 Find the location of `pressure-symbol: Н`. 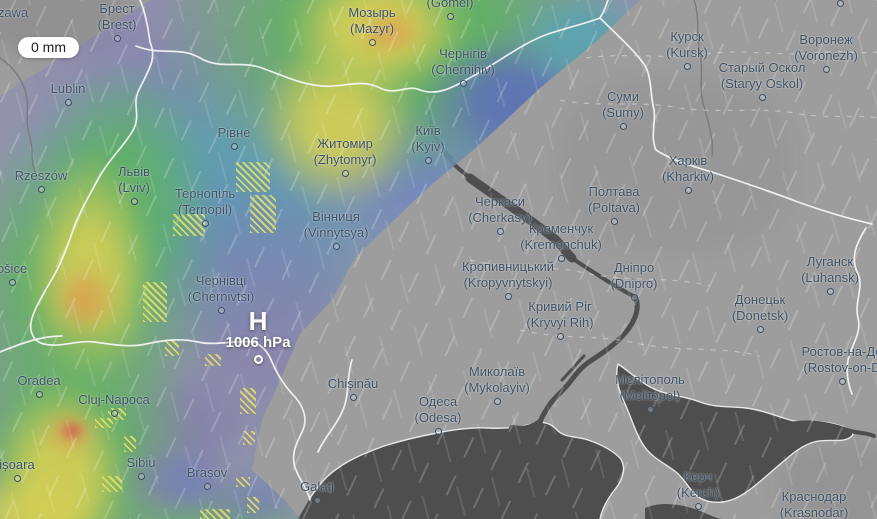

pressure-symbol: Н is located at coordinates (258, 321).